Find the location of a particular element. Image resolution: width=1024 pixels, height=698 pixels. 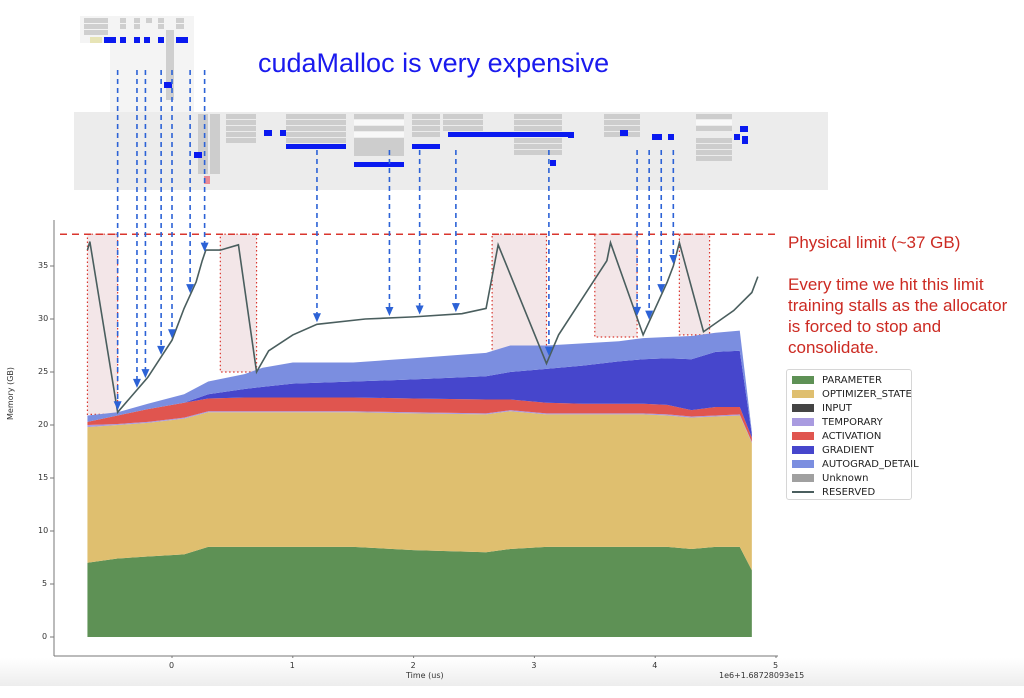

area-autograd-detail is located at coordinates (419, 382).